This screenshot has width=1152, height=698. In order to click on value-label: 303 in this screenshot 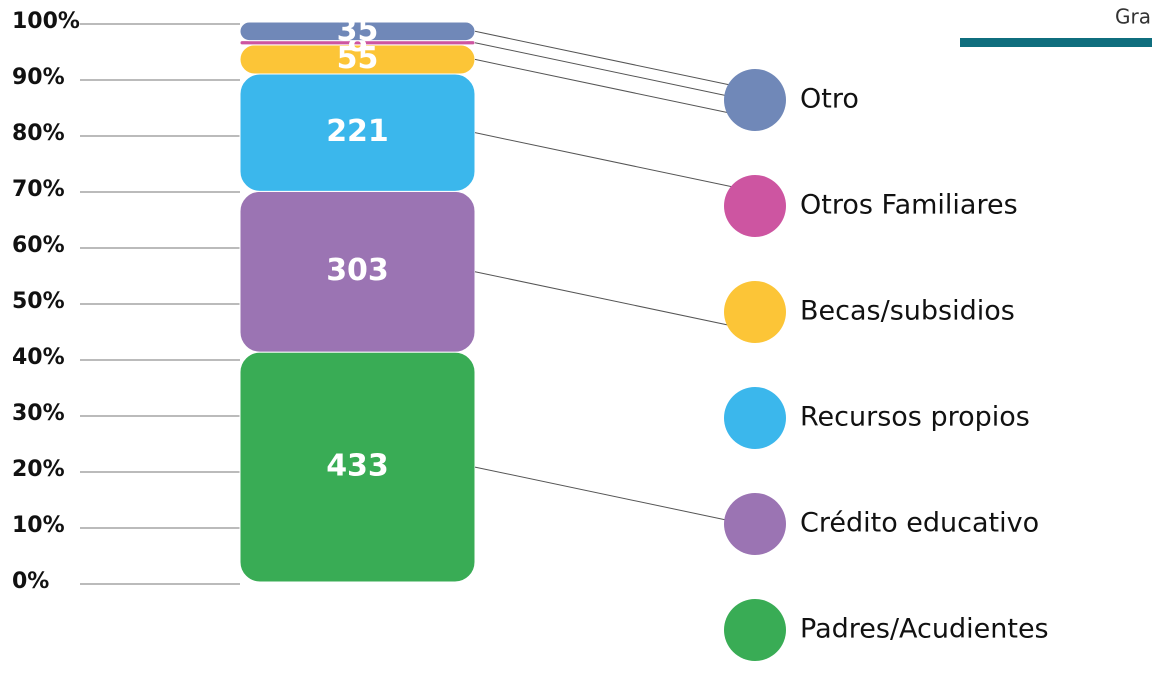, I will do `click(357, 270)`.